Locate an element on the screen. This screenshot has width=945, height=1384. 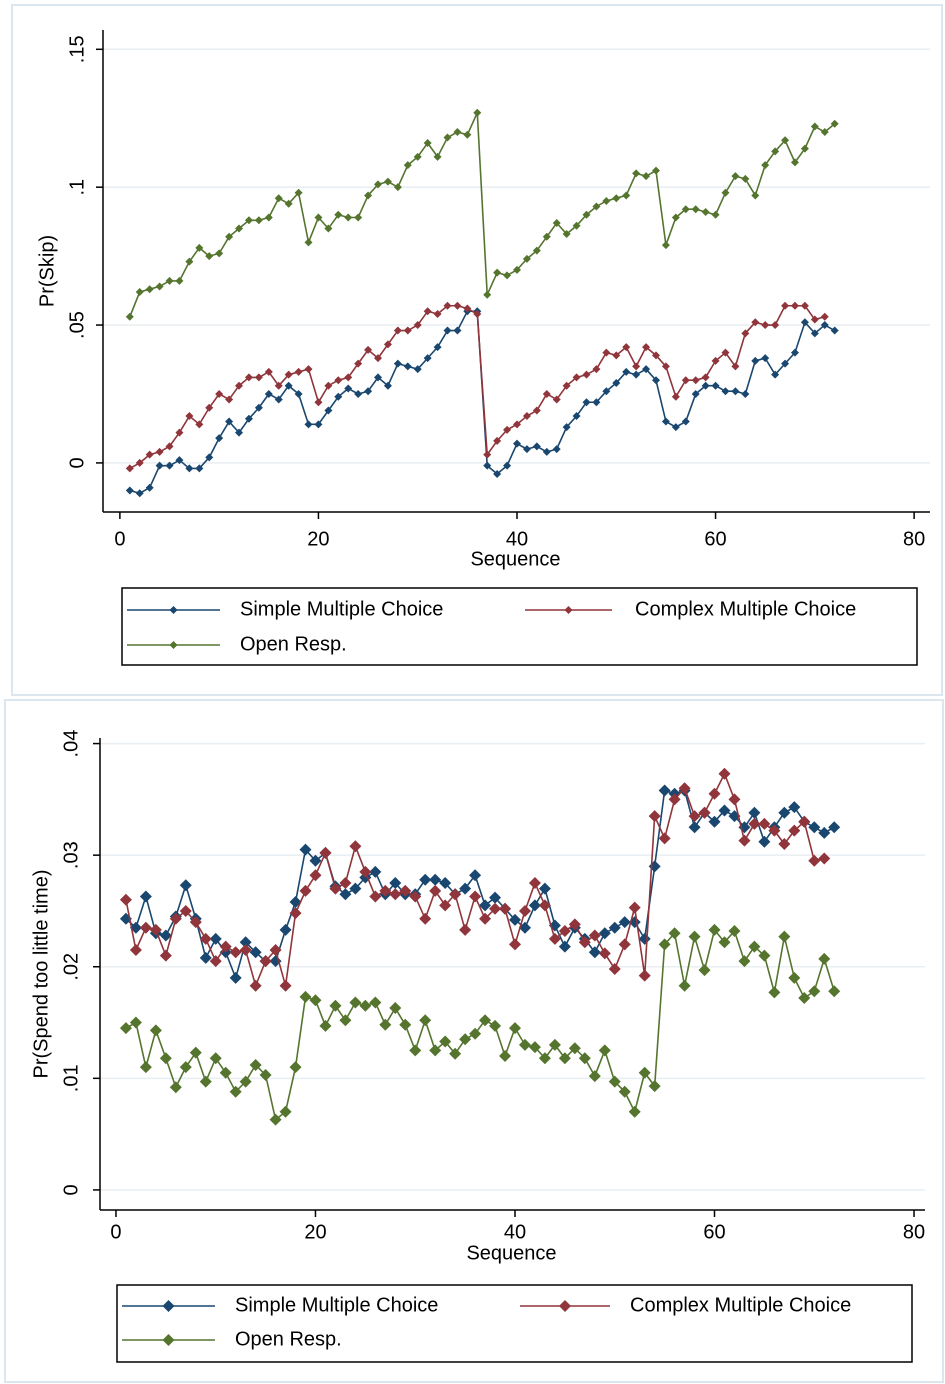
legend-label: Complex Multiple Choice is located at coordinates (740, 1305).